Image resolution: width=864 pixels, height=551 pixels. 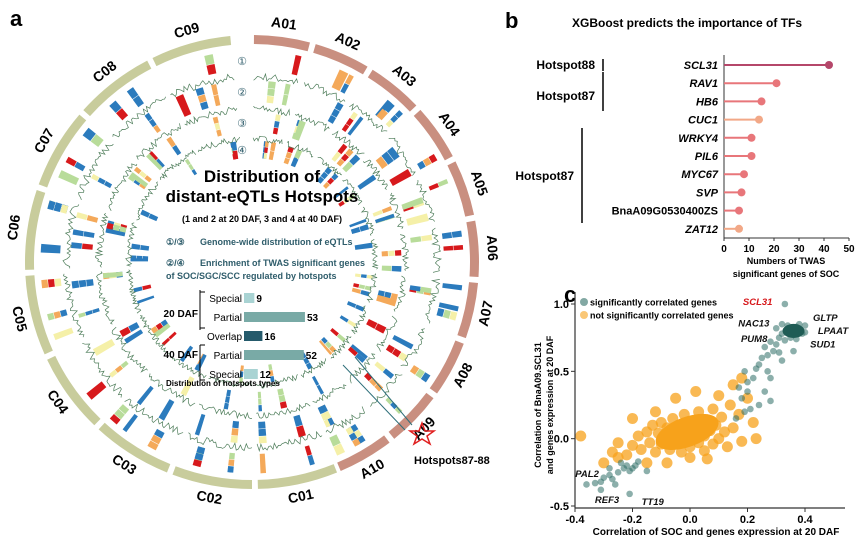 What do you see at coordinates (223, 383) in the screenshot?
I see `hotspot-types-title: Distribution of hotspots types` at bounding box center [223, 383].